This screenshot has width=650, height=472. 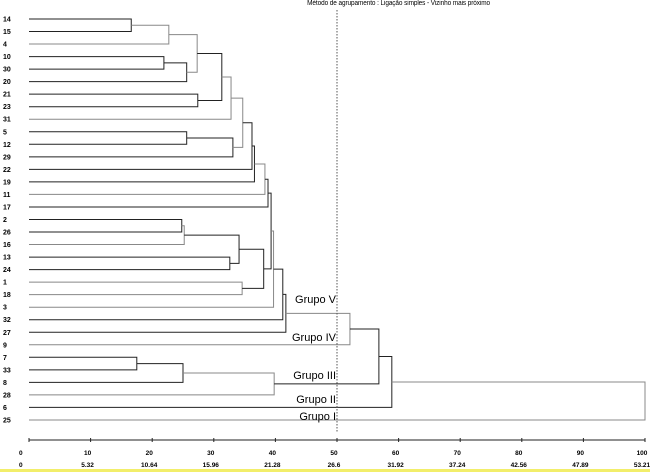 I want to click on x-tick-label: 0, so click(x=21, y=453).